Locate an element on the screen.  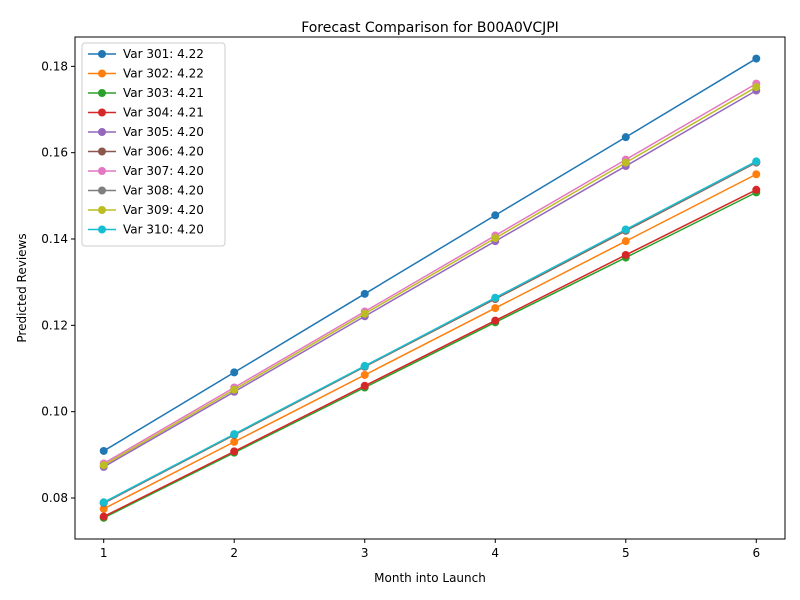
x-tick-label: 2 is located at coordinates (234, 553).